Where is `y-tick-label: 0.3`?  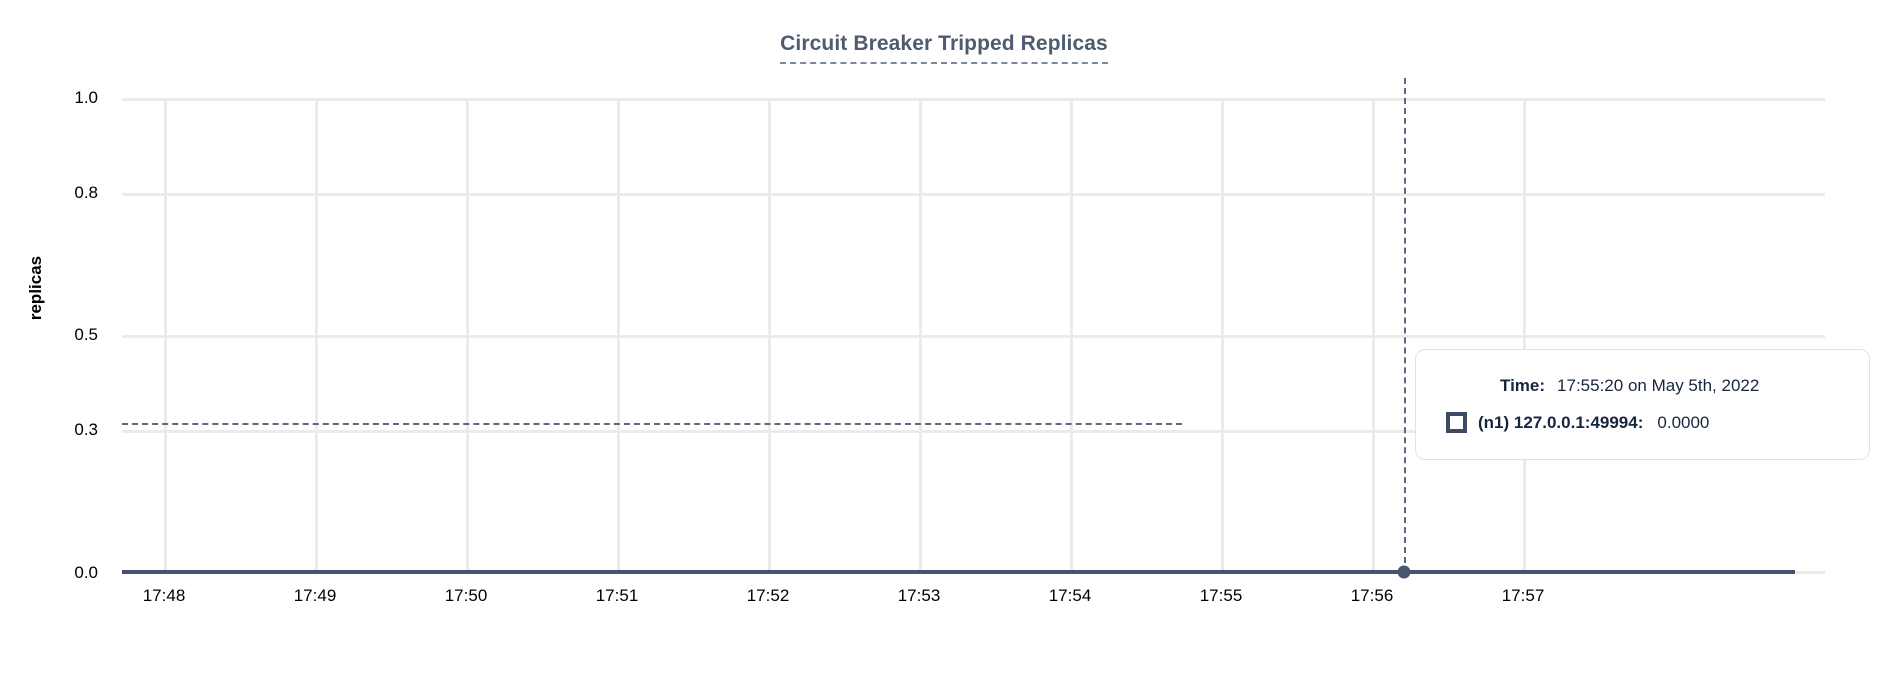 y-tick-label: 0.3 is located at coordinates (86, 429).